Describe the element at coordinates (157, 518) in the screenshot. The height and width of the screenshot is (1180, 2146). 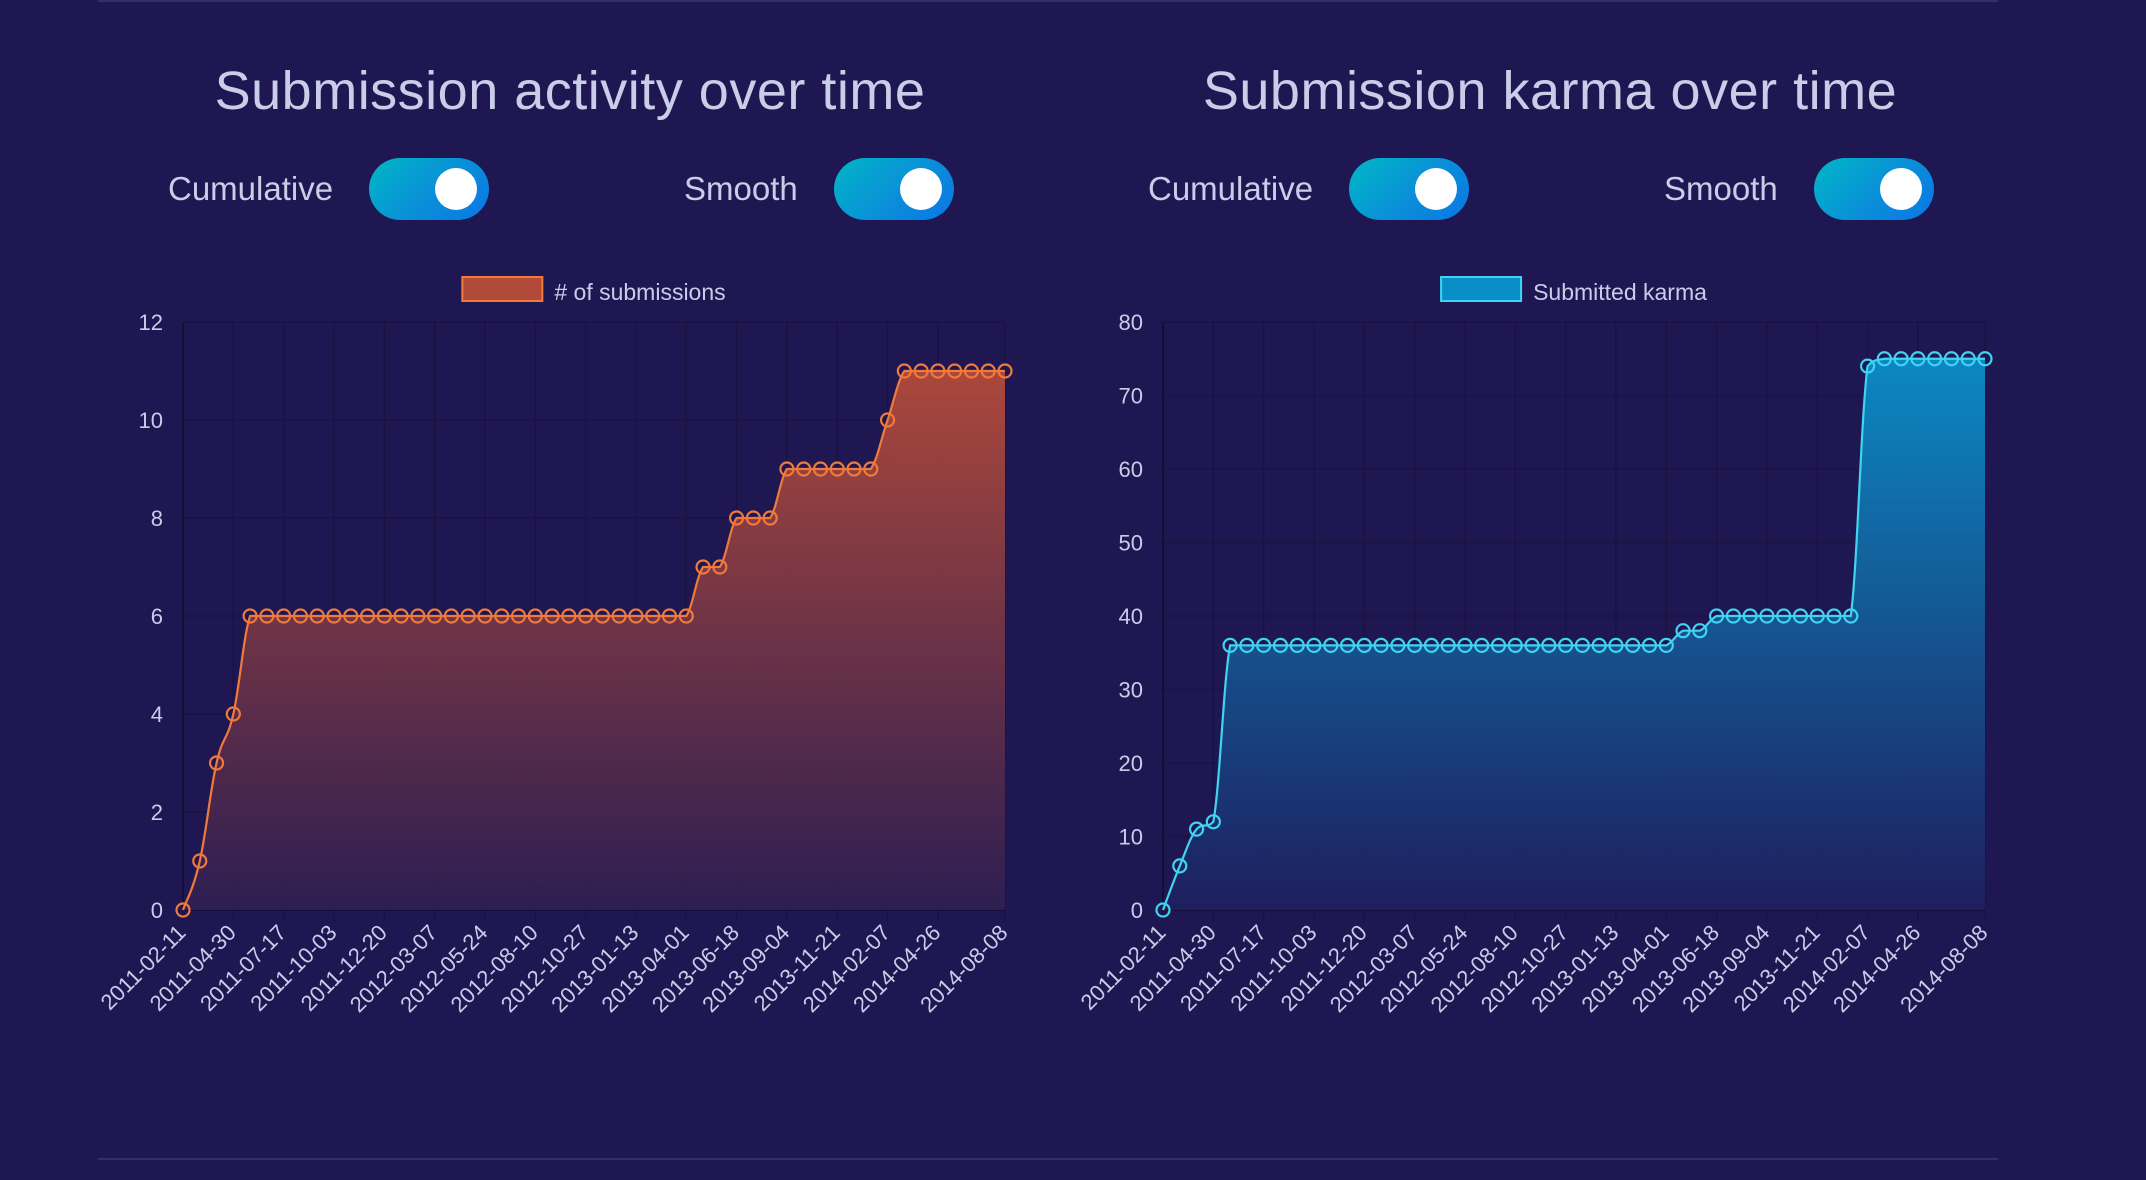
I see `y-tick-label: 8` at that location.